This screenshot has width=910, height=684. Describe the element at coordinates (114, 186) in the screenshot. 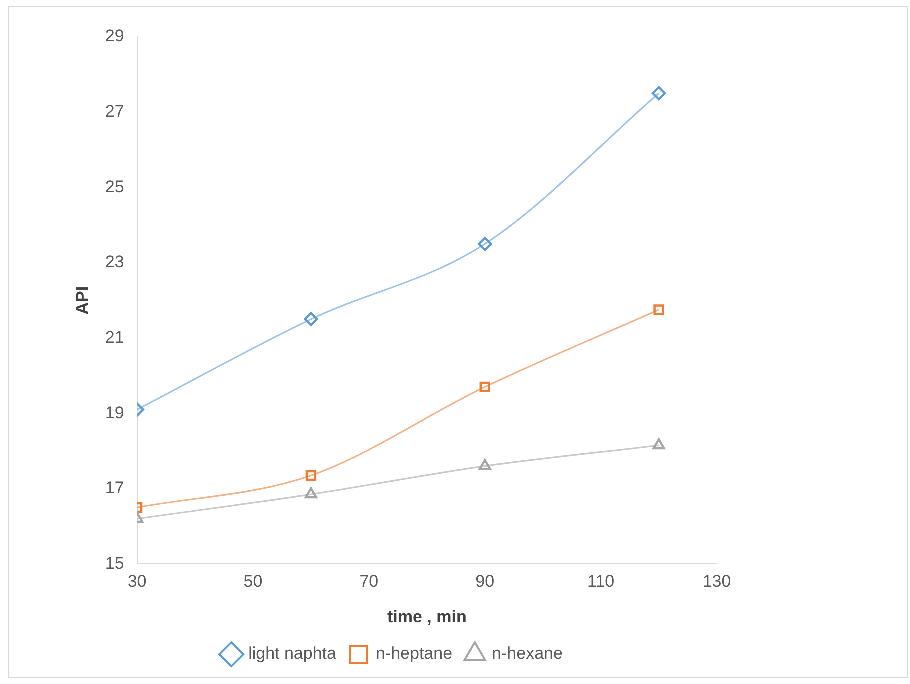

I see `y-tick-label: 25` at that location.